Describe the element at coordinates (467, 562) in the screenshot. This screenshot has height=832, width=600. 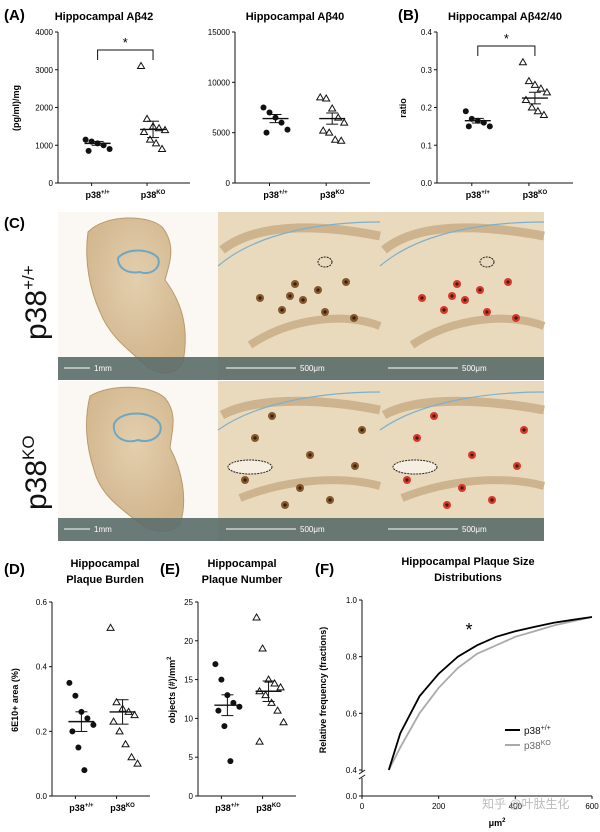
I see `panel-f-title-1: Hippocampal Plaque Size` at that location.